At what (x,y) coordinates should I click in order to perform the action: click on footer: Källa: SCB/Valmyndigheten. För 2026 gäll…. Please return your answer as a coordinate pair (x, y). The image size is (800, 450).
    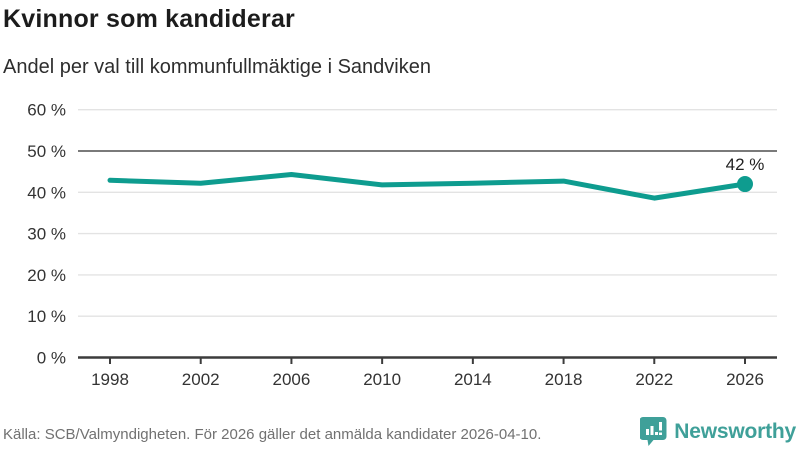
    Looking at the image, I should click on (400, 433).